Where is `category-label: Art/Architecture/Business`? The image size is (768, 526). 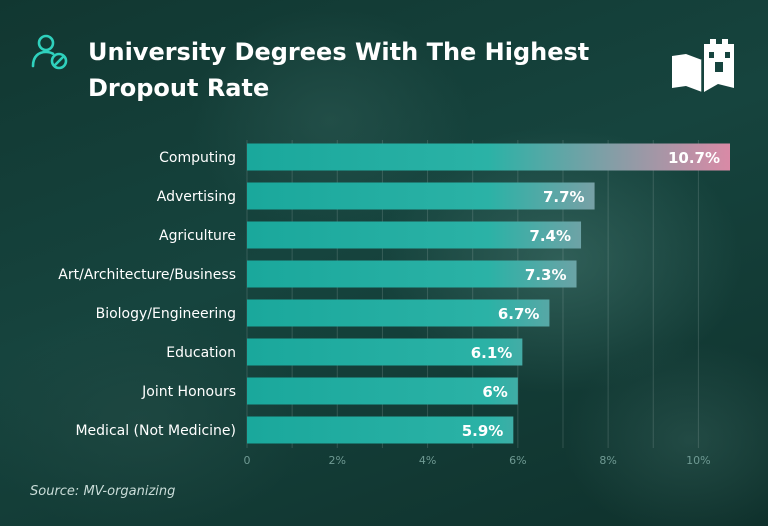 category-label: Art/Architecture/Business is located at coordinates (147, 275).